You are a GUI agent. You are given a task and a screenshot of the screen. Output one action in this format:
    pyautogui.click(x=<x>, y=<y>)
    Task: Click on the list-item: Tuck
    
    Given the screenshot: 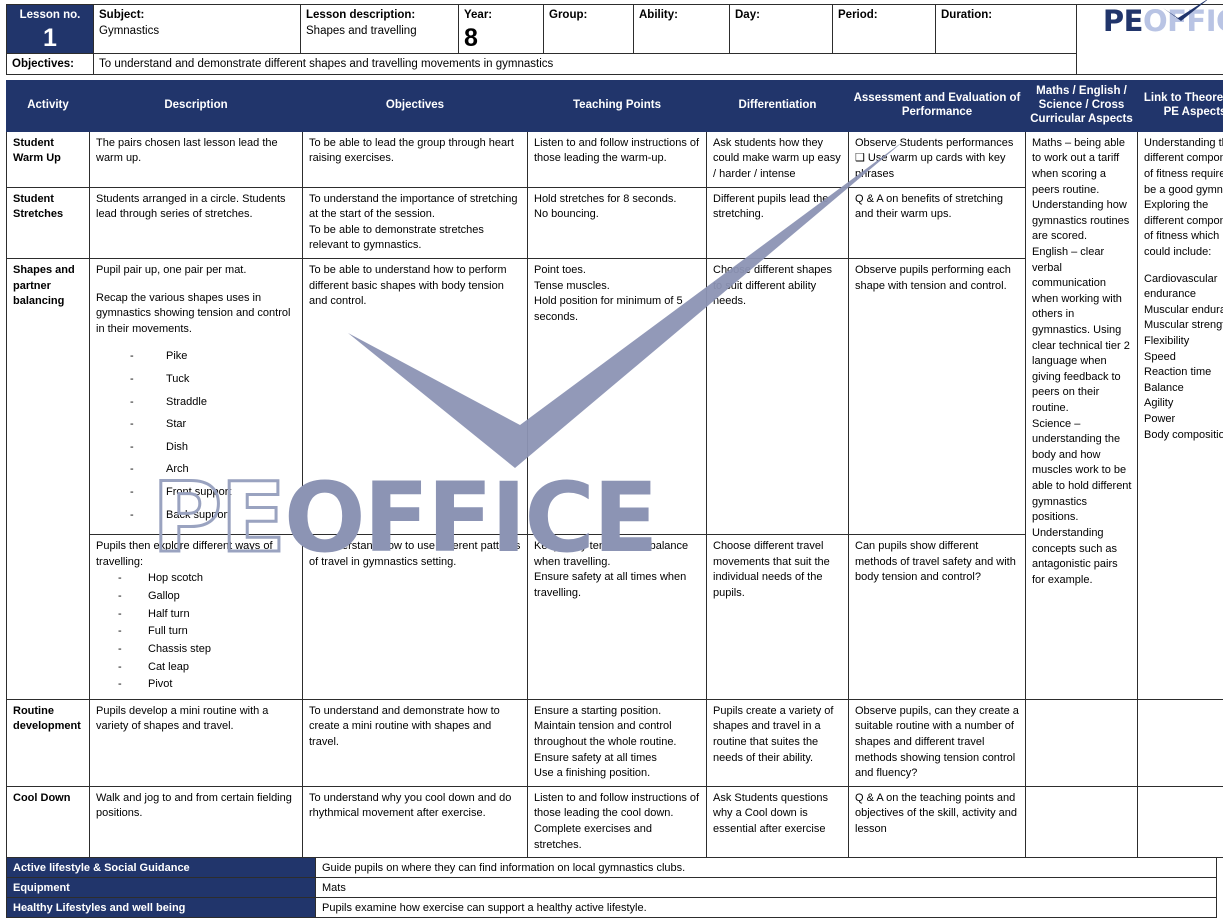 What is the action you would take?
    pyautogui.click(x=211, y=380)
    